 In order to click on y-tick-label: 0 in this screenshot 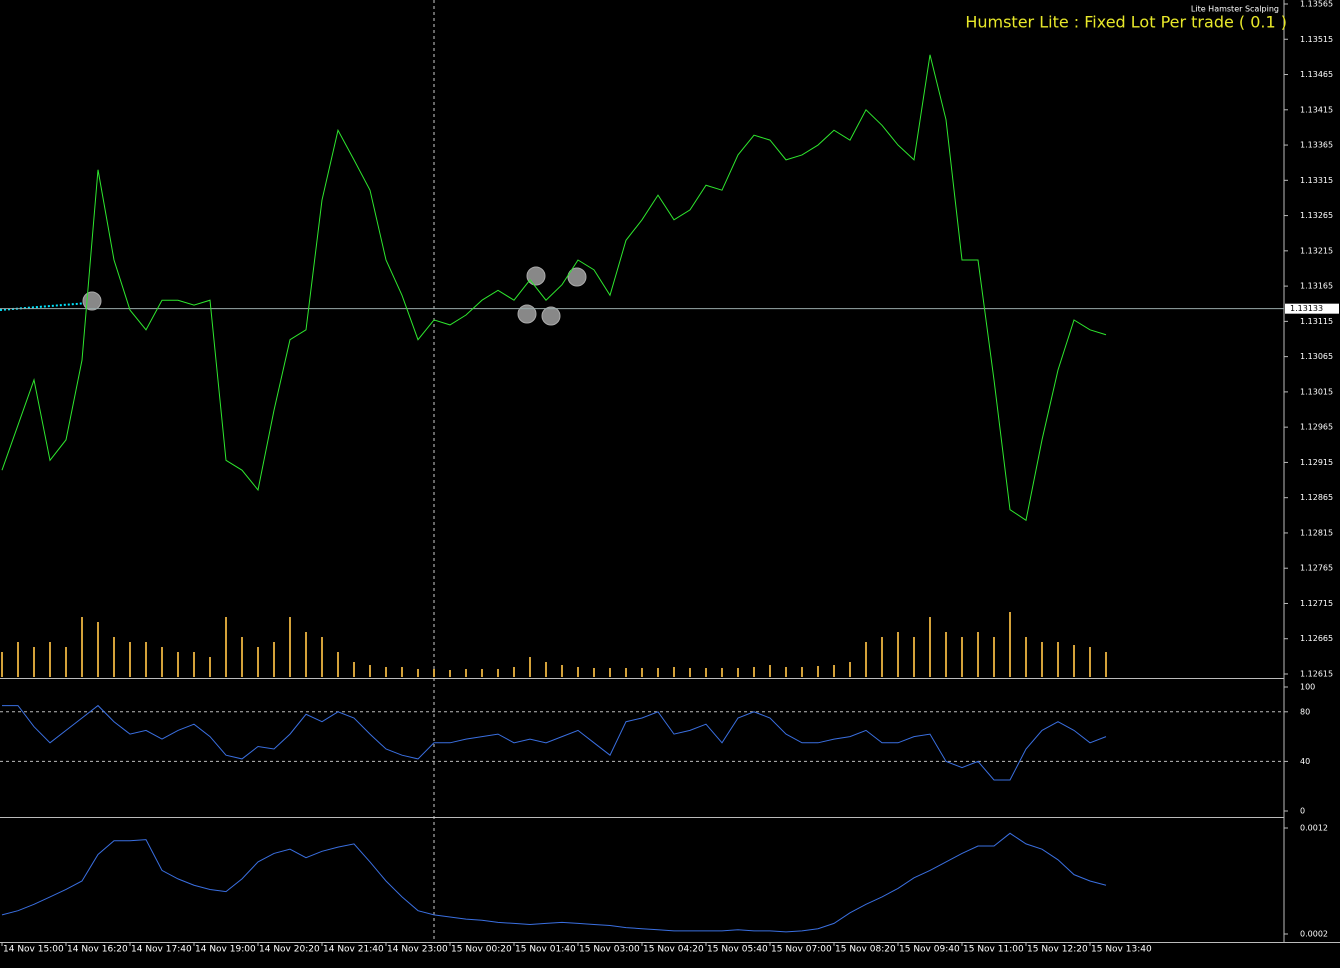, I will do `click(1302, 811)`.